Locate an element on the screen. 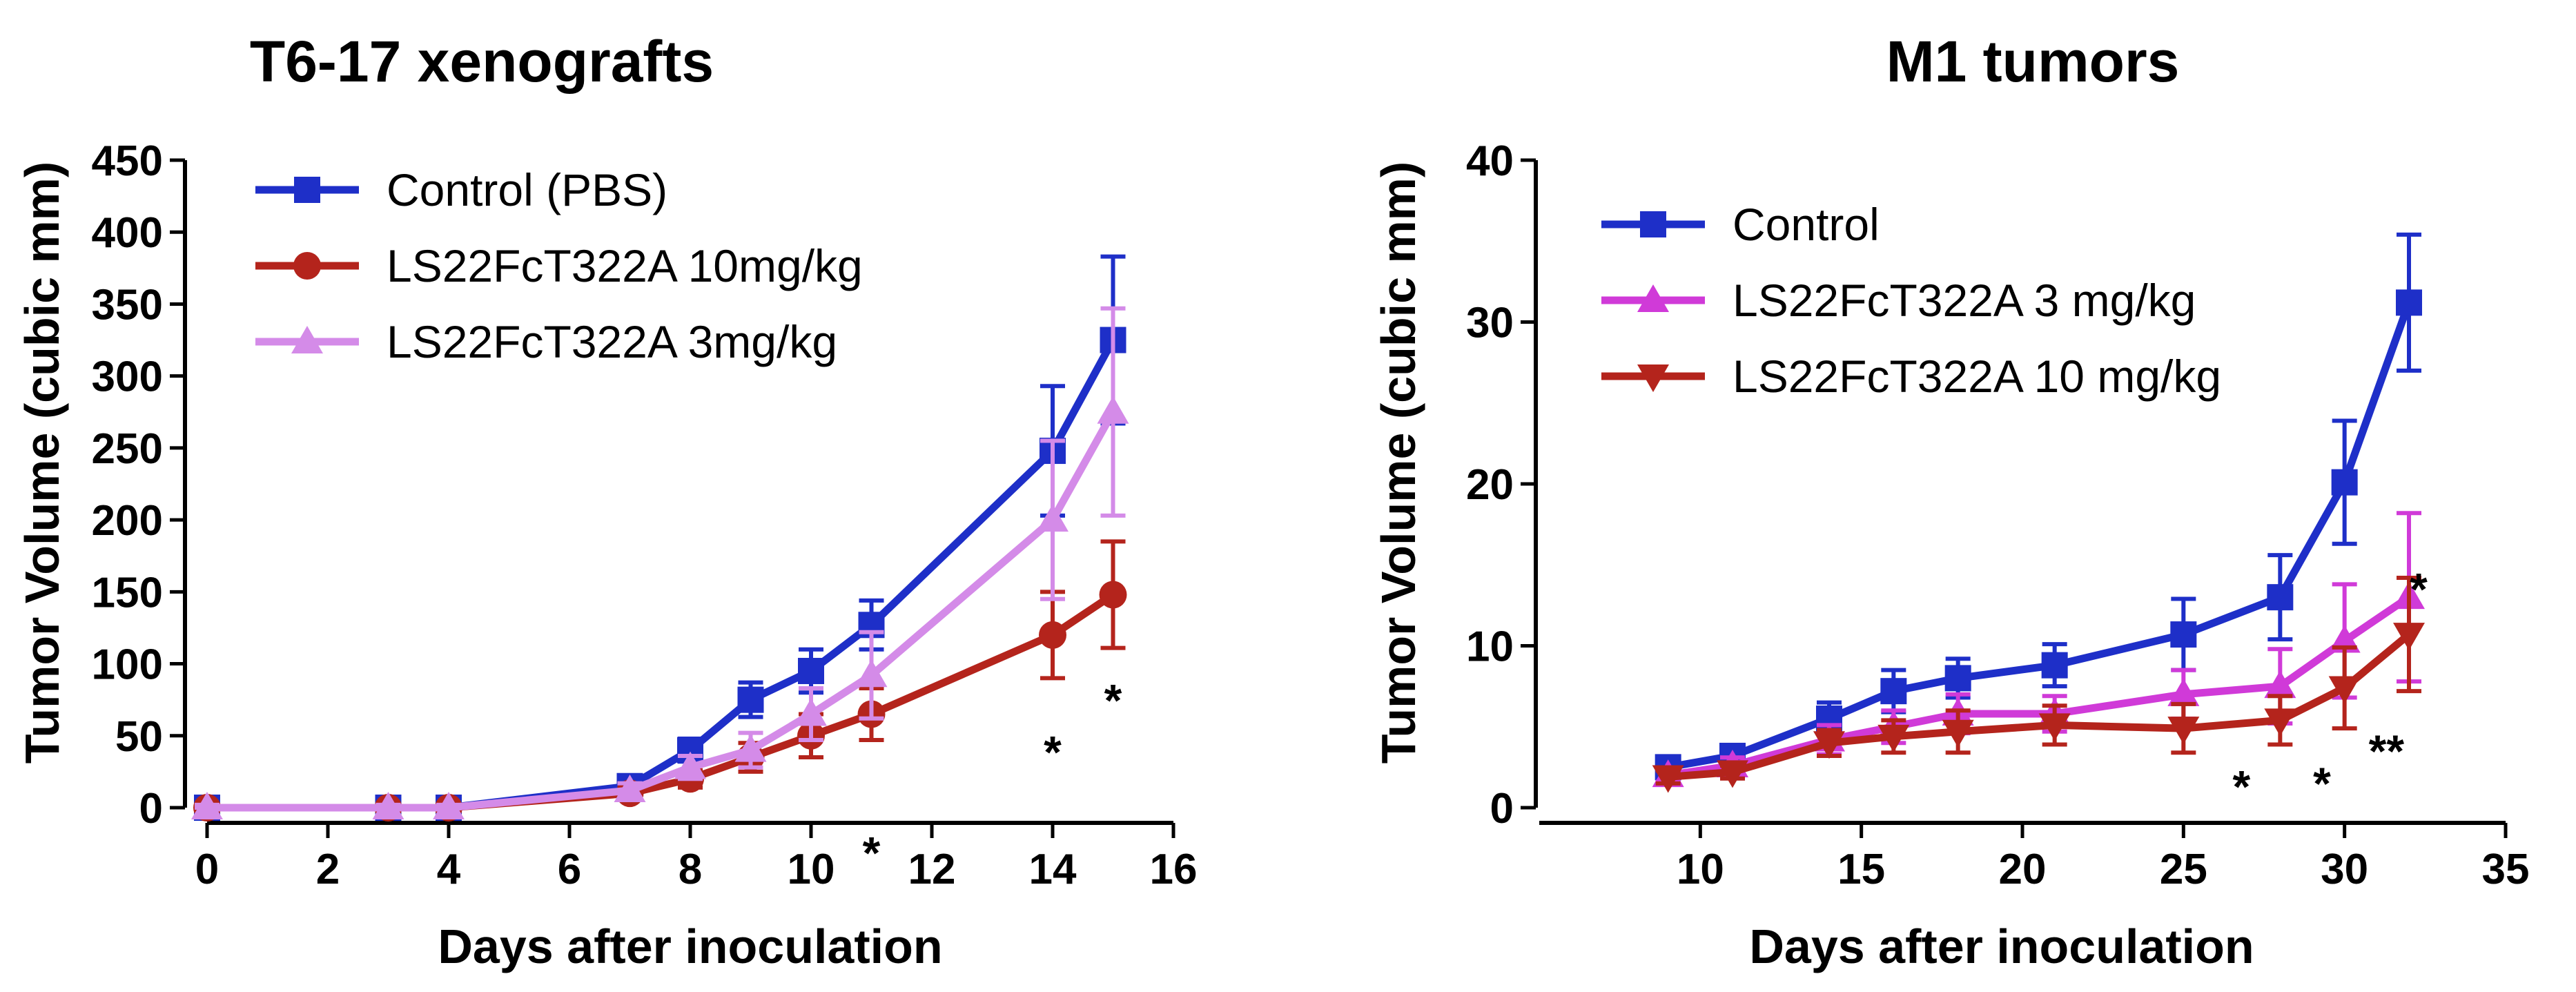 This screenshot has width=2576, height=992. y-tick-label: 50 is located at coordinates (139, 737).